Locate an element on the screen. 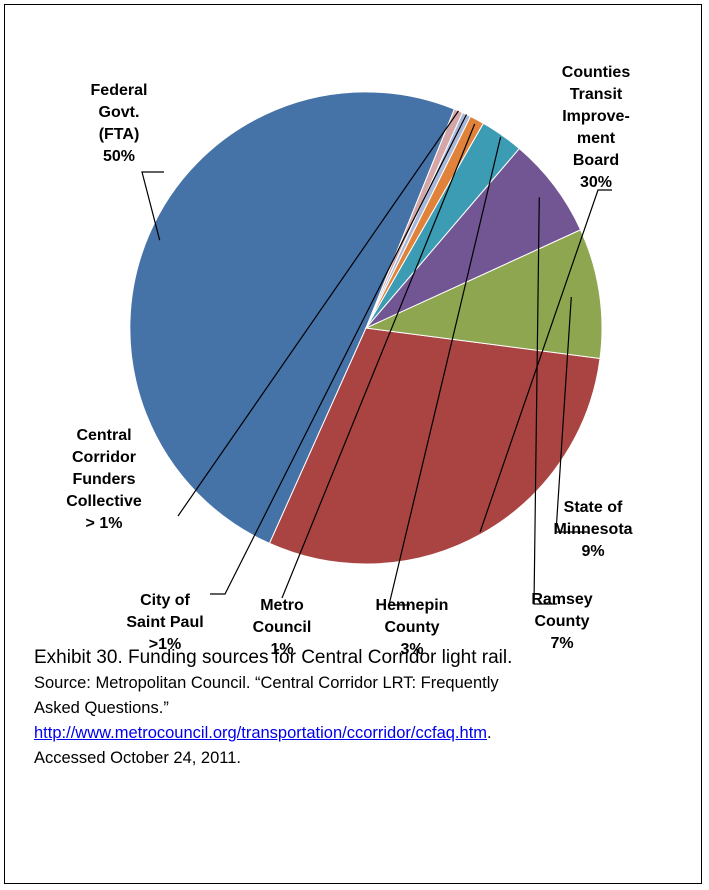  slice-label-line: Transit is located at coordinates (596, 94).